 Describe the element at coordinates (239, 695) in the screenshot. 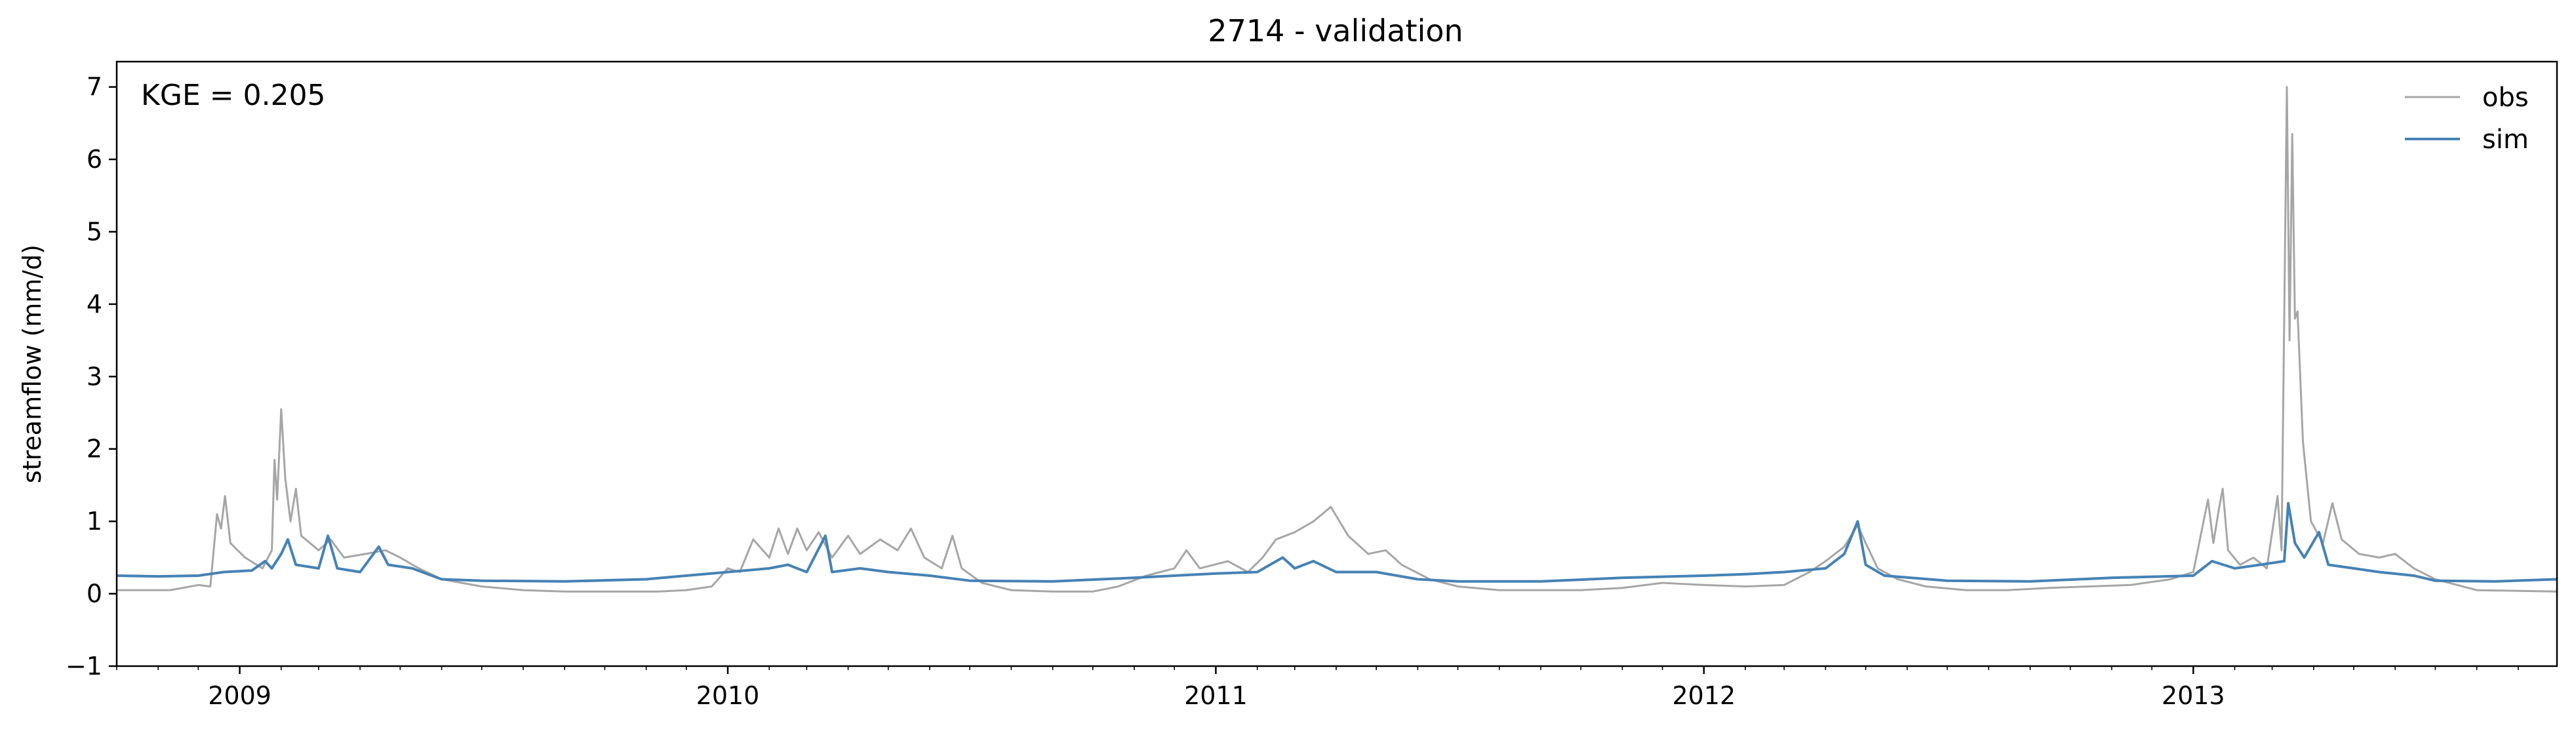

I see `x-tick-label: 2009` at that location.